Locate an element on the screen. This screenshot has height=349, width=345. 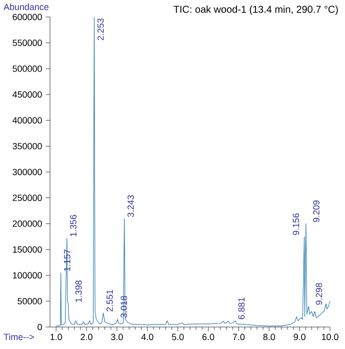
y-tick-label: 450000 is located at coordinates (27, 94).